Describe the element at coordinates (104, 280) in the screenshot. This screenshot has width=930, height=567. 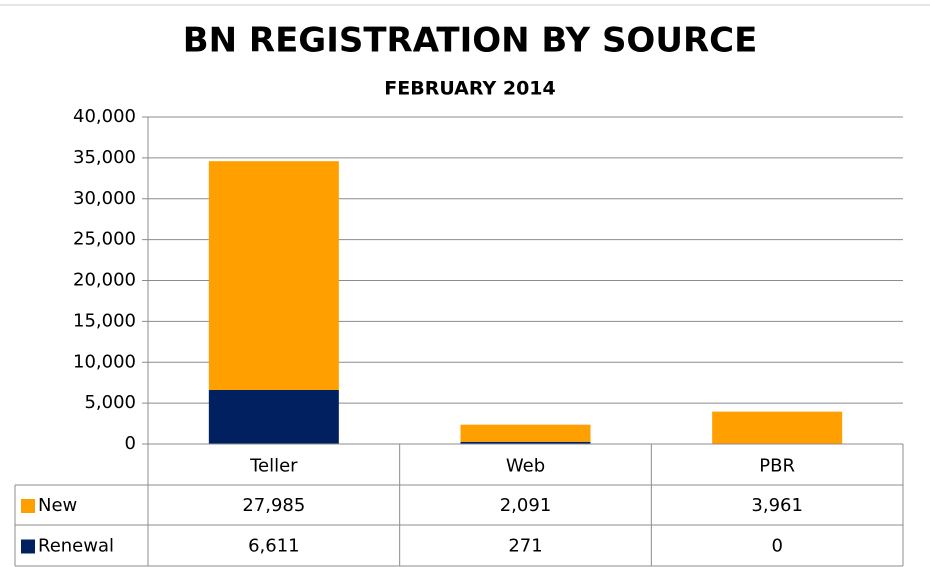
I see `y-tick-label: 20,000` at that location.